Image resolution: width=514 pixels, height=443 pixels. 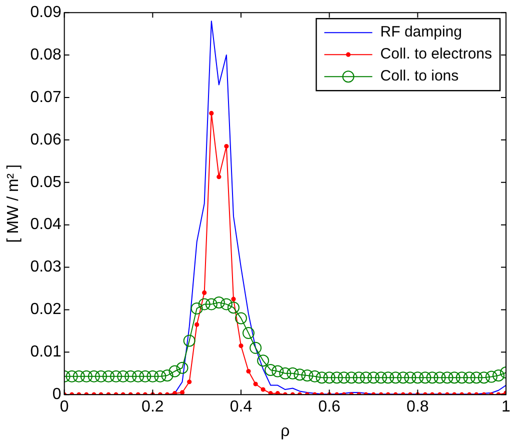 I want to click on x-tick-label: 0.2, so click(x=153, y=407).